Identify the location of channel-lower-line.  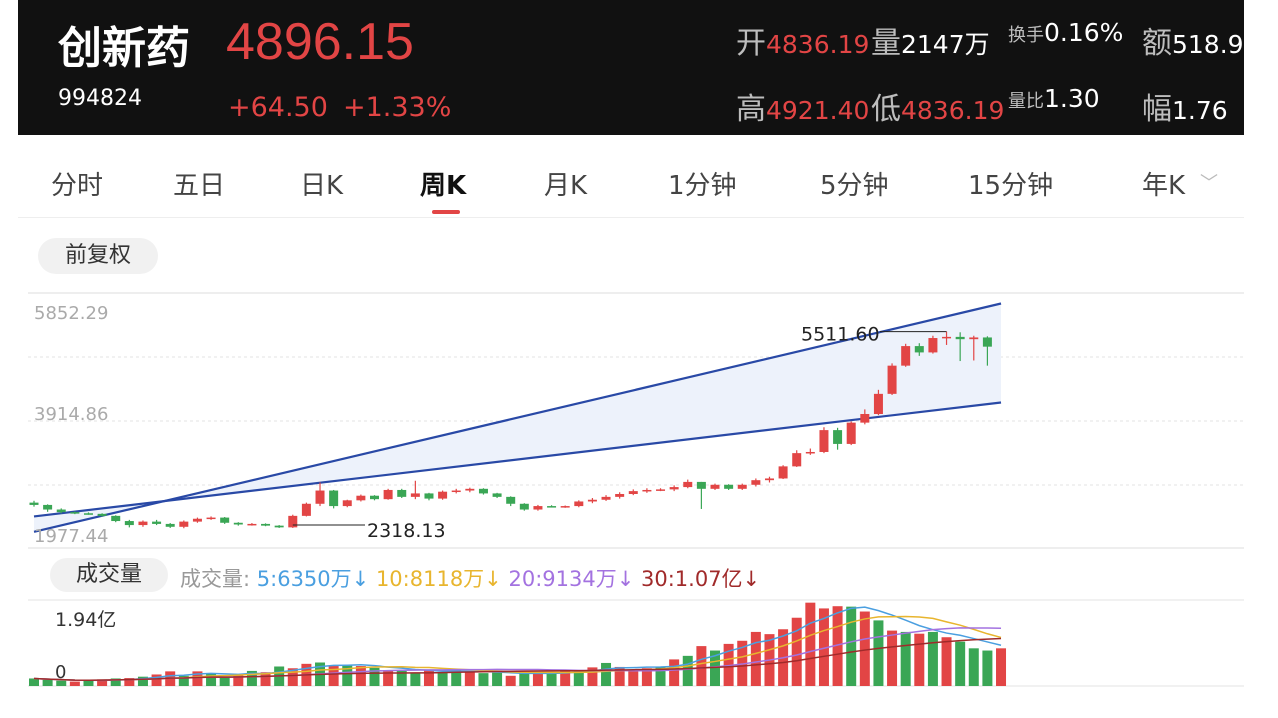
(517, 459).